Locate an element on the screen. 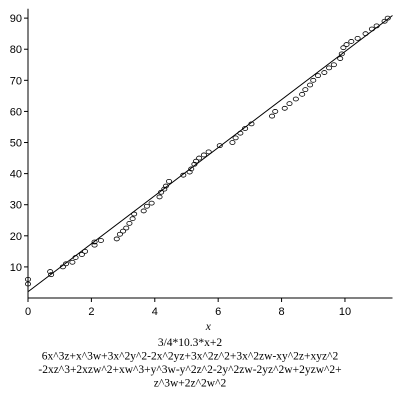 This screenshot has width=400, height=400. x-tick-label: 6 is located at coordinates (218, 312).